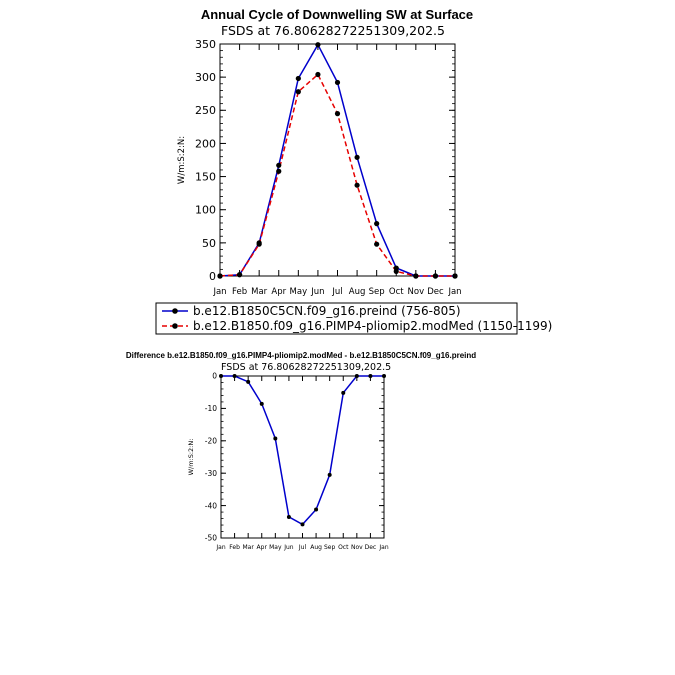 This screenshot has width=675, height=675. I want to click on legend-marker-preind, so click(175, 311).